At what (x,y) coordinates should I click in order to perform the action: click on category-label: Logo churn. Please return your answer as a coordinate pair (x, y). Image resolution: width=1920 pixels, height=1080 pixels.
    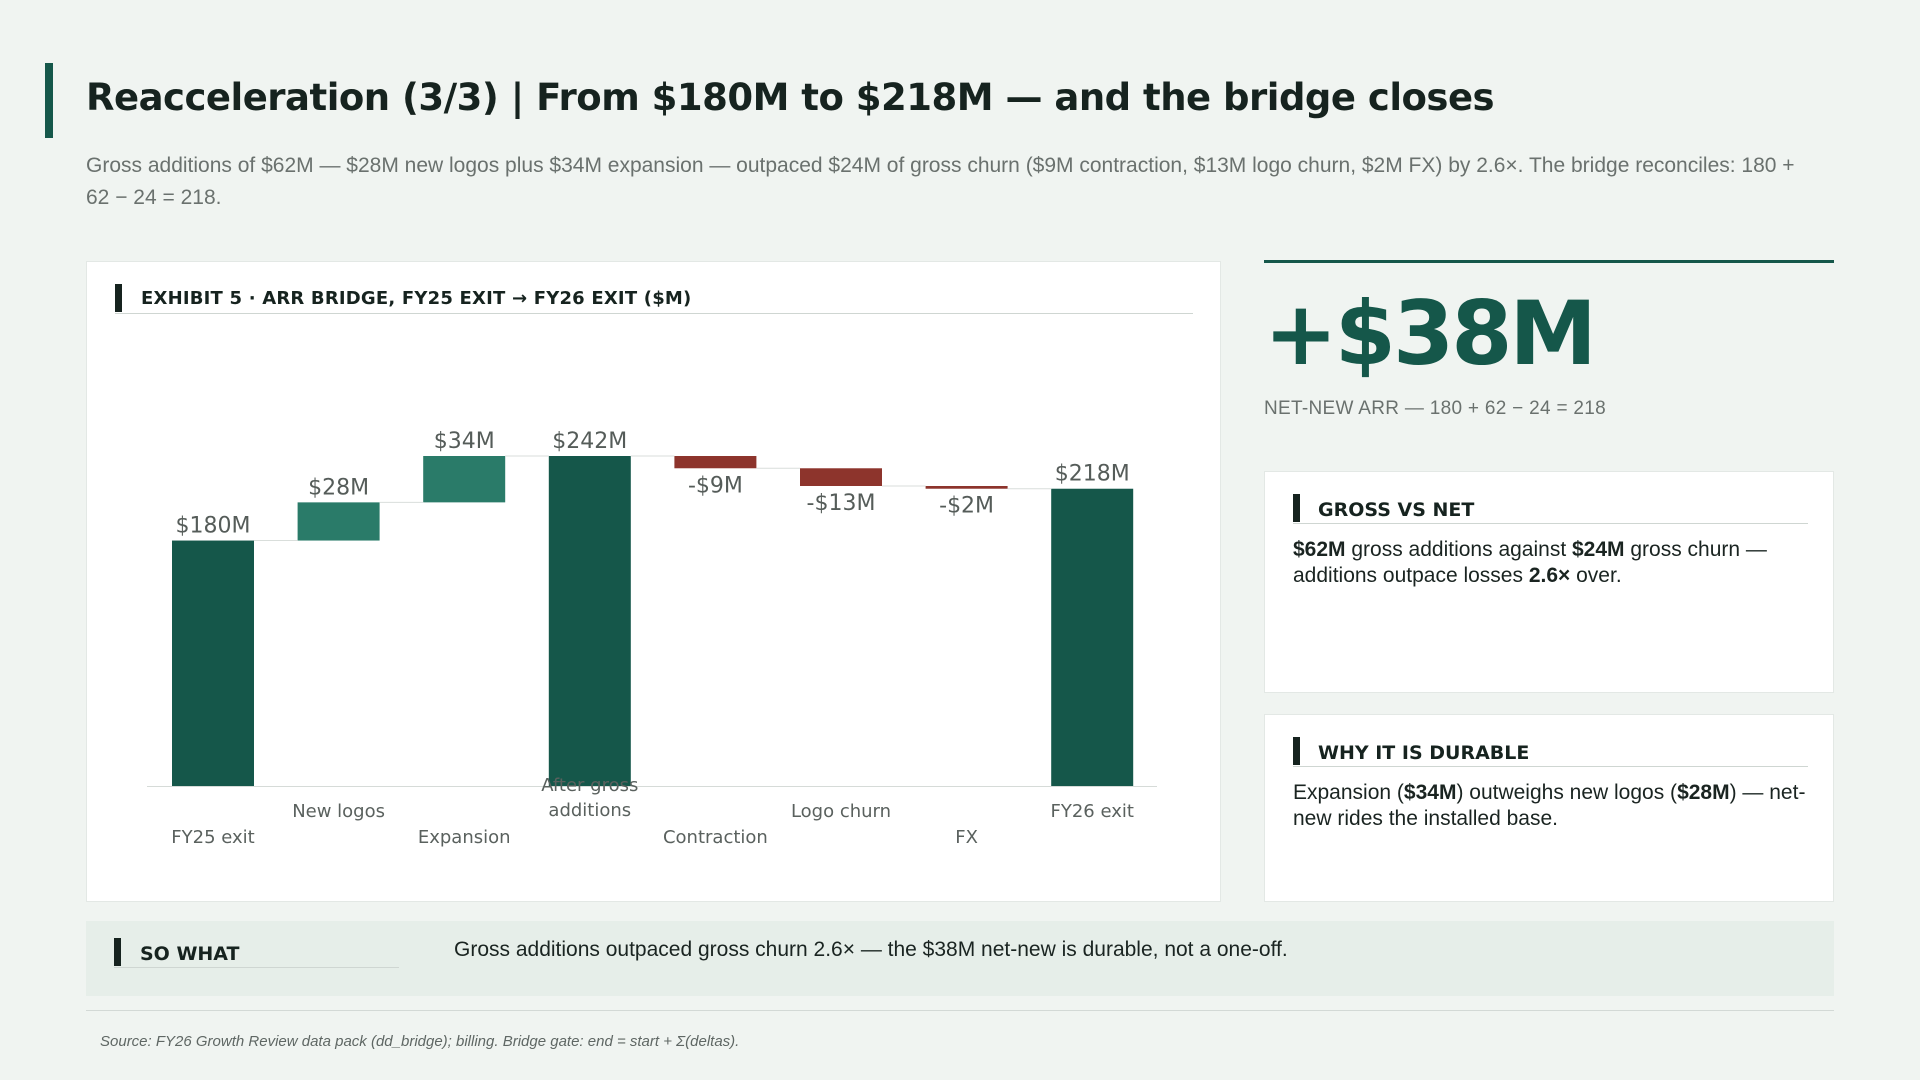
    Looking at the image, I should click on (841, 811).